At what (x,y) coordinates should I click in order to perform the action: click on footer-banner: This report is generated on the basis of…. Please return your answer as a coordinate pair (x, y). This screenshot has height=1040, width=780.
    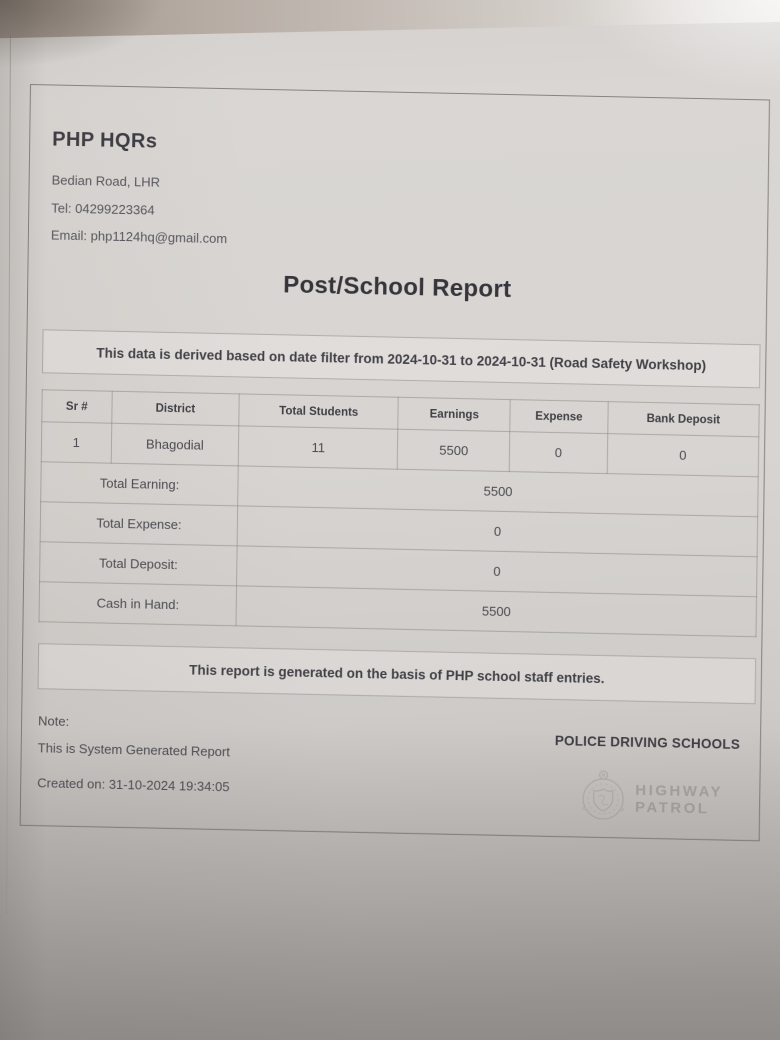
    Looking at the image, I should click on (397, 674).